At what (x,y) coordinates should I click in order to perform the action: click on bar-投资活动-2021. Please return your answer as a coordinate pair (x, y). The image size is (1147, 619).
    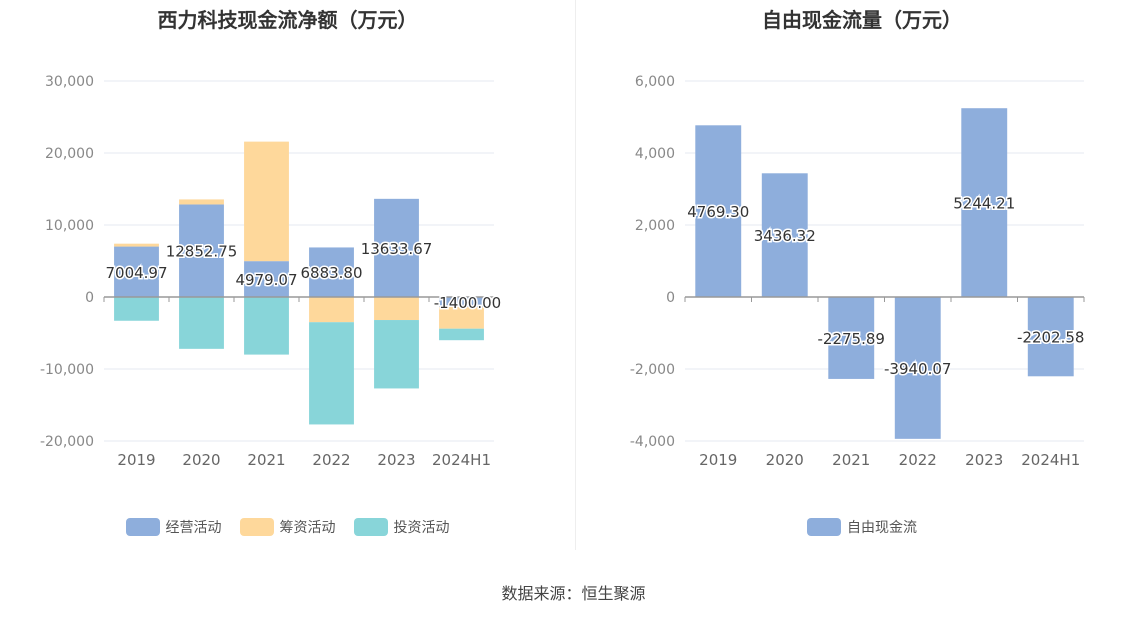
    Looking at the image, I should click on (266, 326).